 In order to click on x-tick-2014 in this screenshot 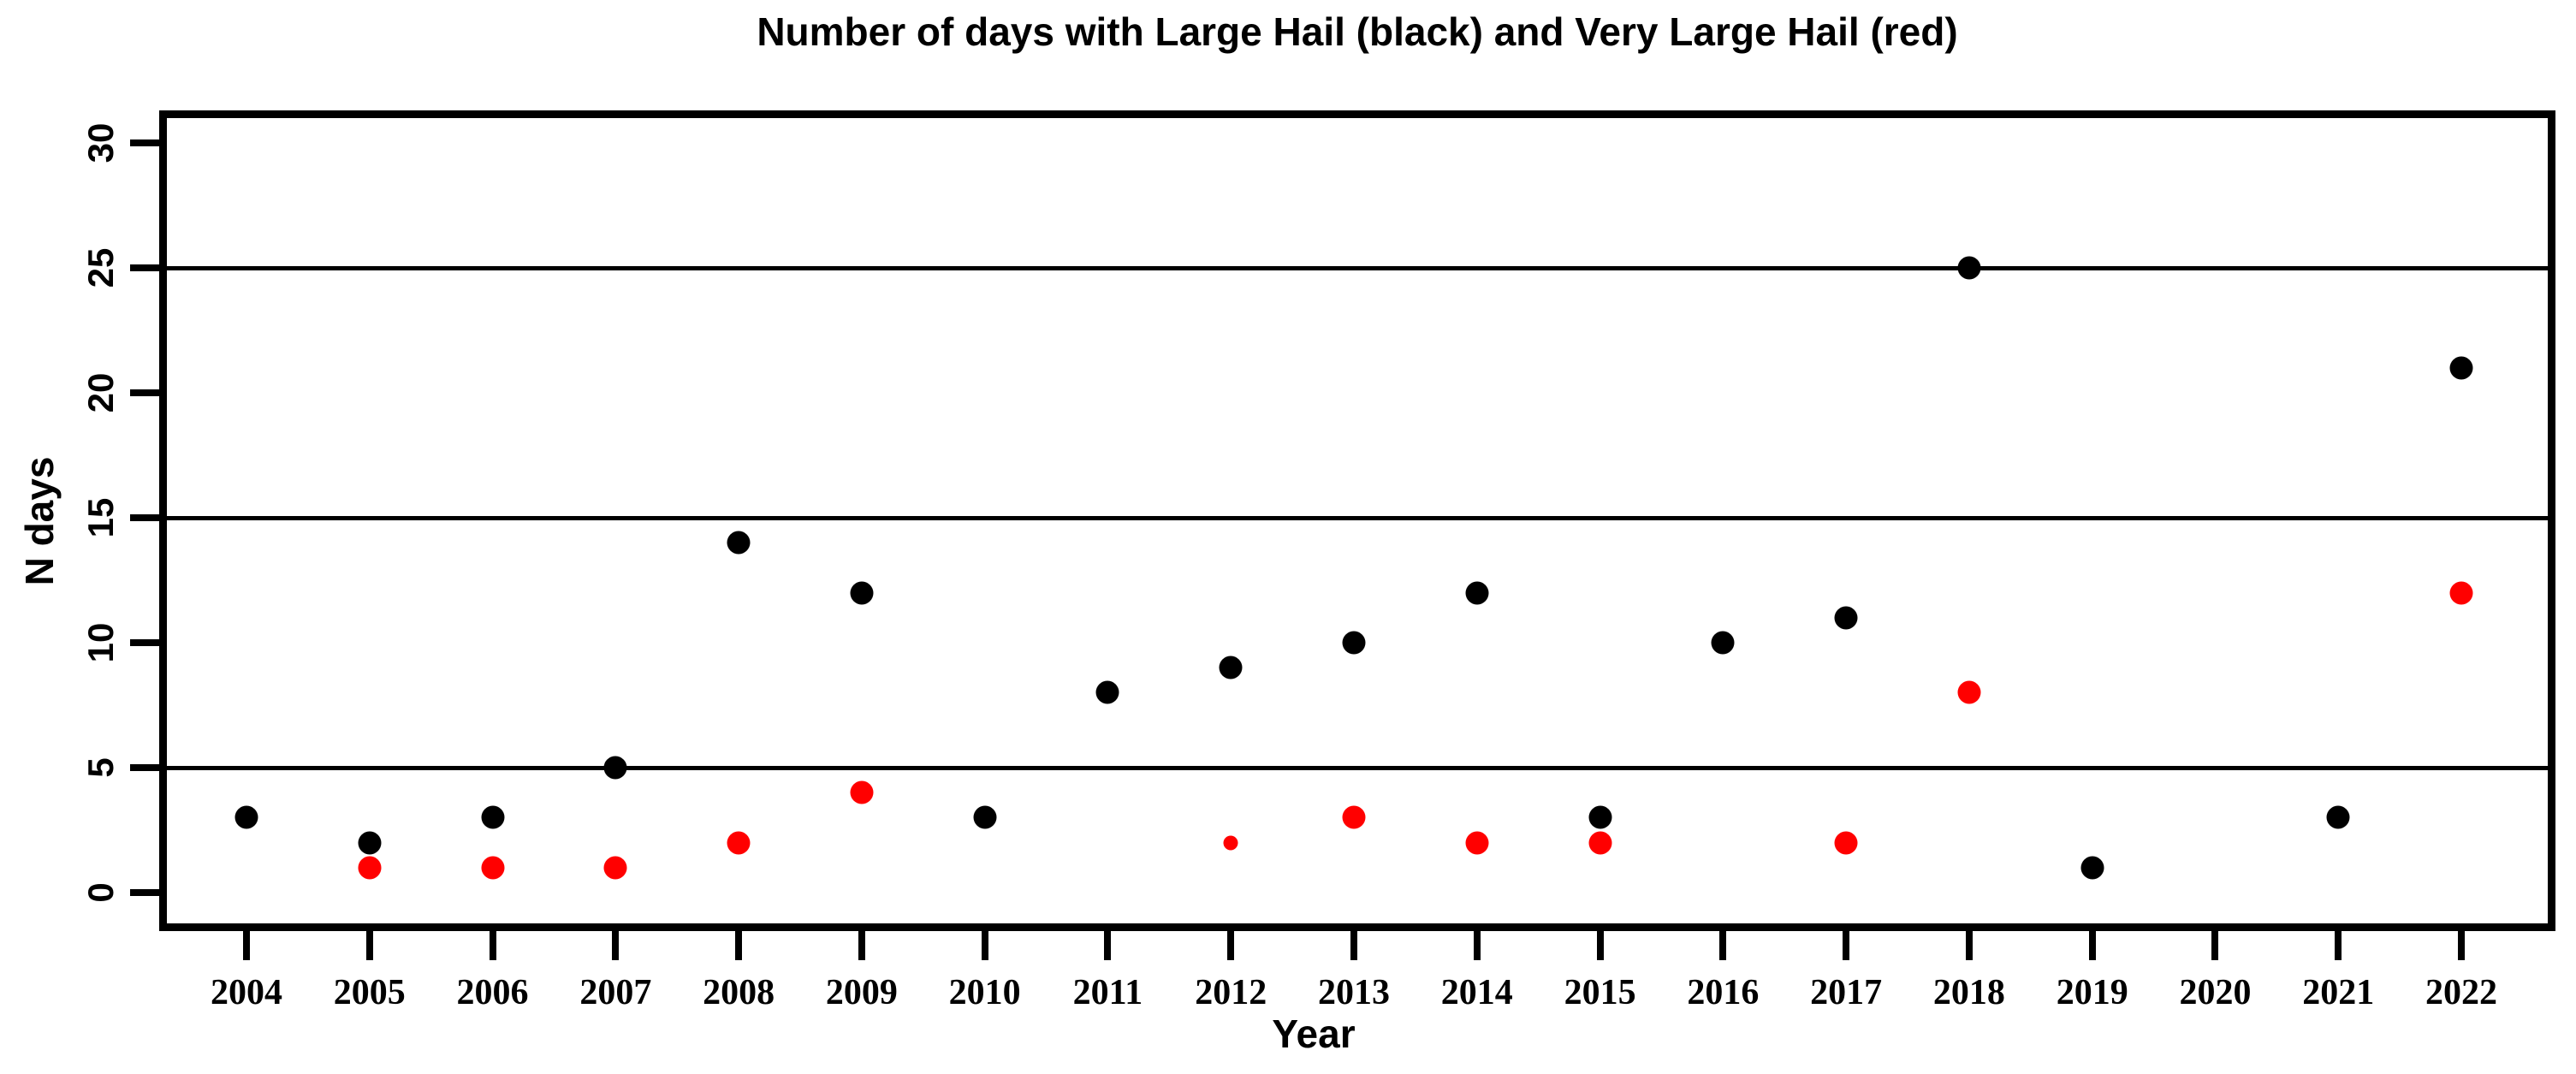, I will do `click(1477, 945)`.